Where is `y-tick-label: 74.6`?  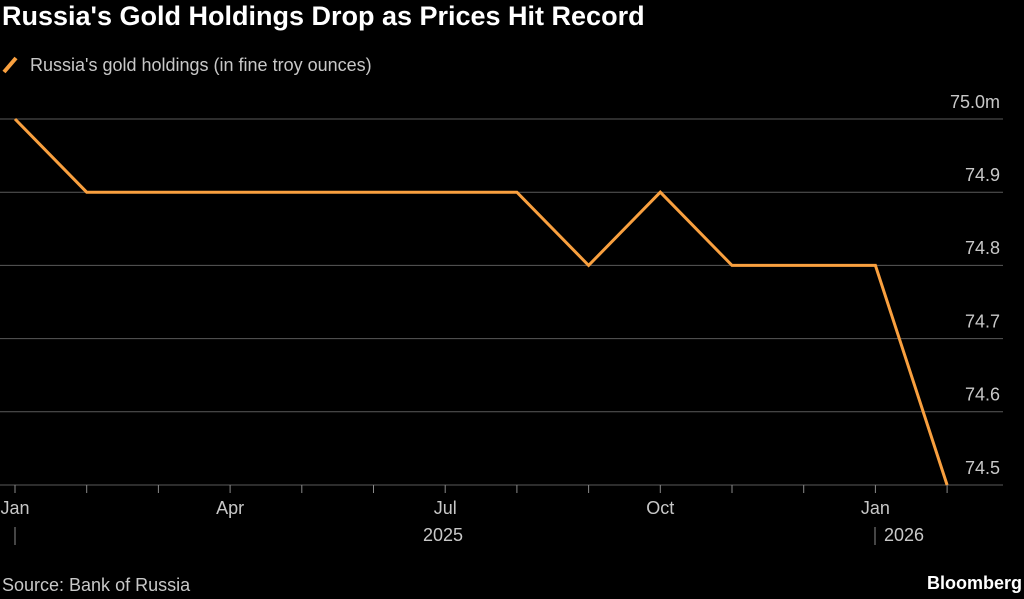
y-tick-label: 74.6 is located at coordinates (982, 395).